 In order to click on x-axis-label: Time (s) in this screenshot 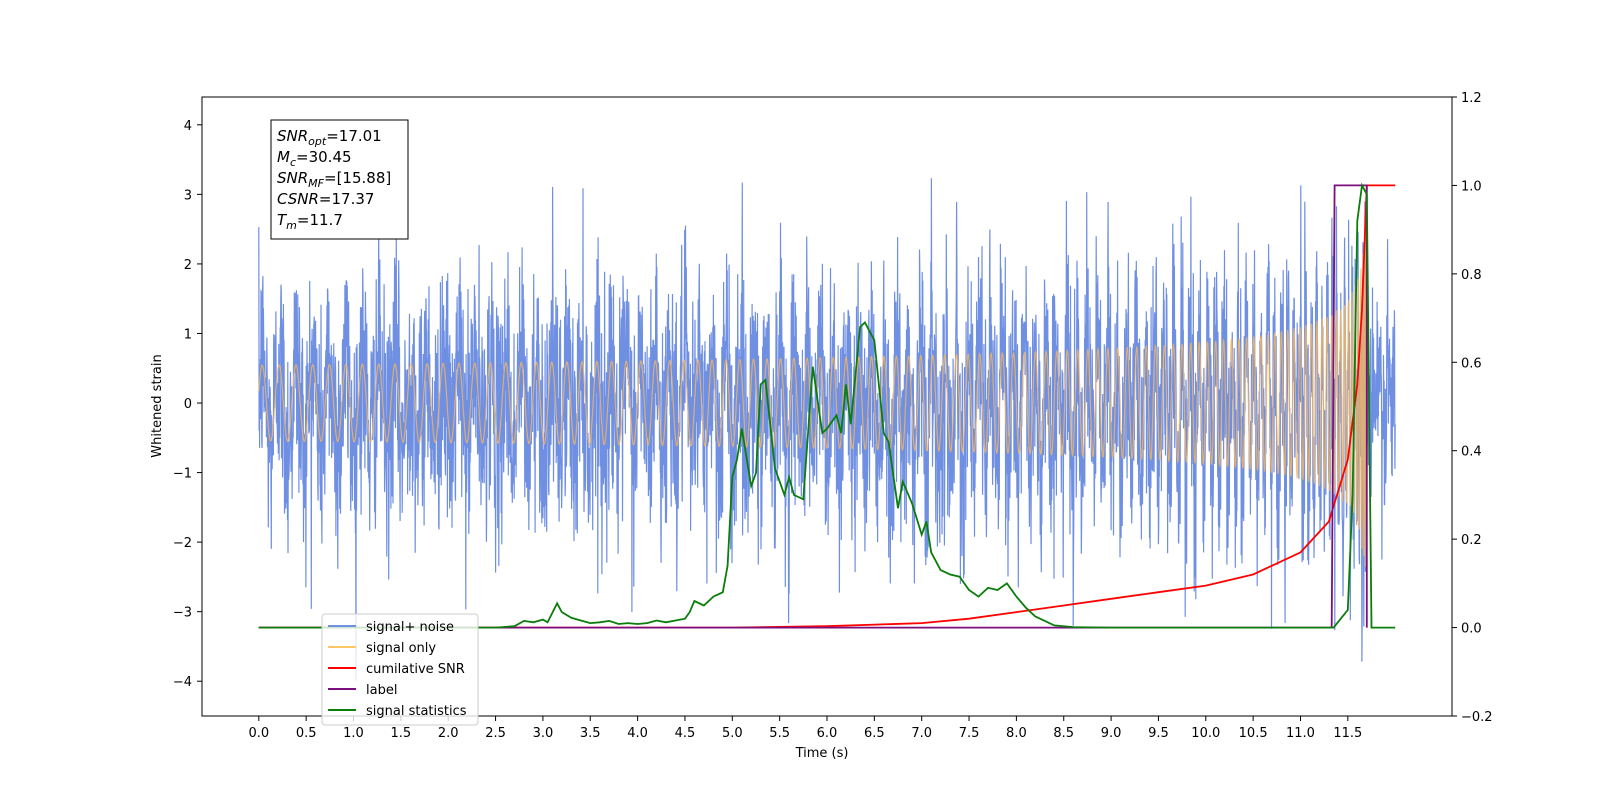, I will do `click(822, 753)`.